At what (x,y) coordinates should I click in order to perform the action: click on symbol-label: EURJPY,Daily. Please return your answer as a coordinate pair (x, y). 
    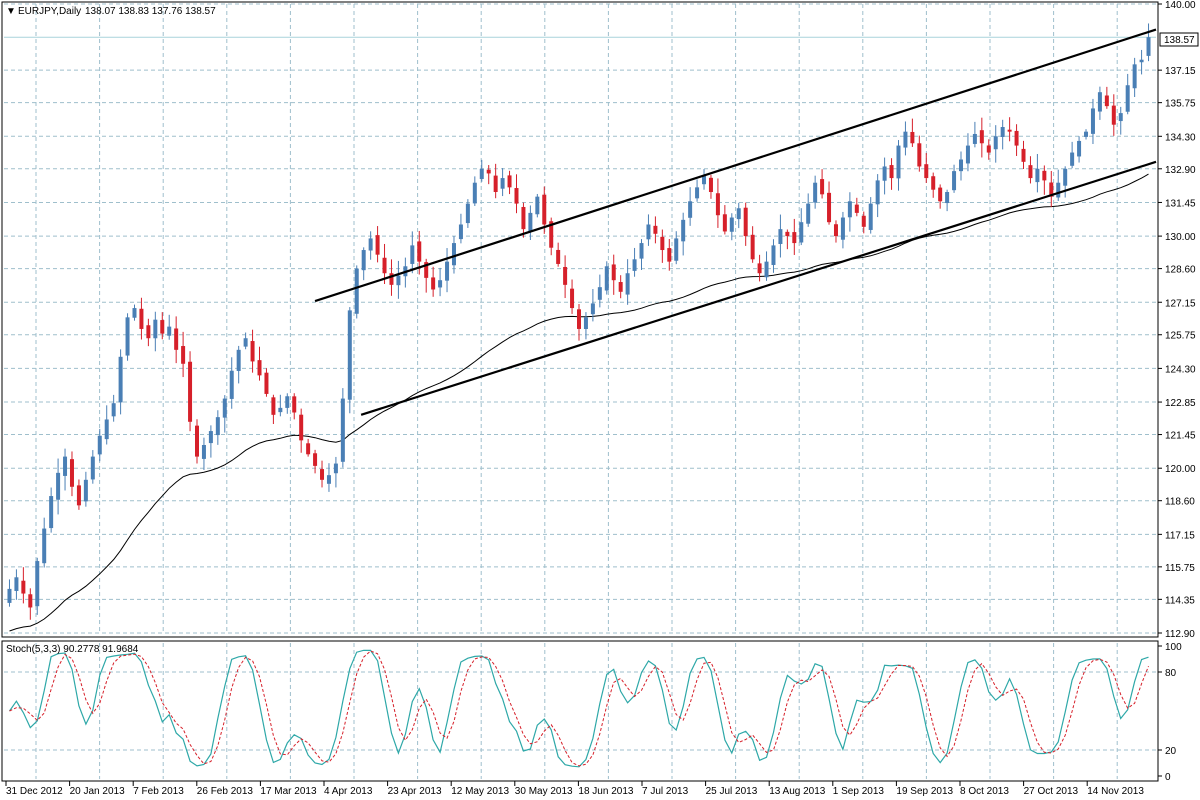
    Looking at the image, I should click on (49, 11).